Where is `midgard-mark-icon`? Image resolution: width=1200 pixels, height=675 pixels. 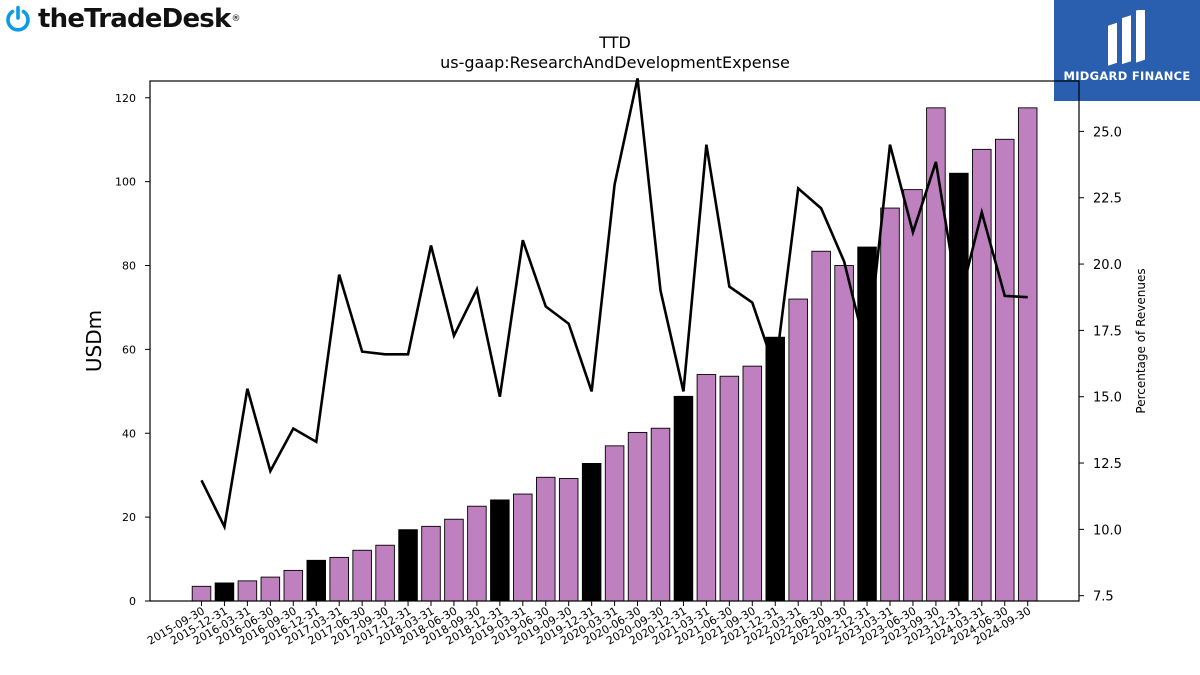 midgard-mark-icon is located at coordinates (1126, 38).